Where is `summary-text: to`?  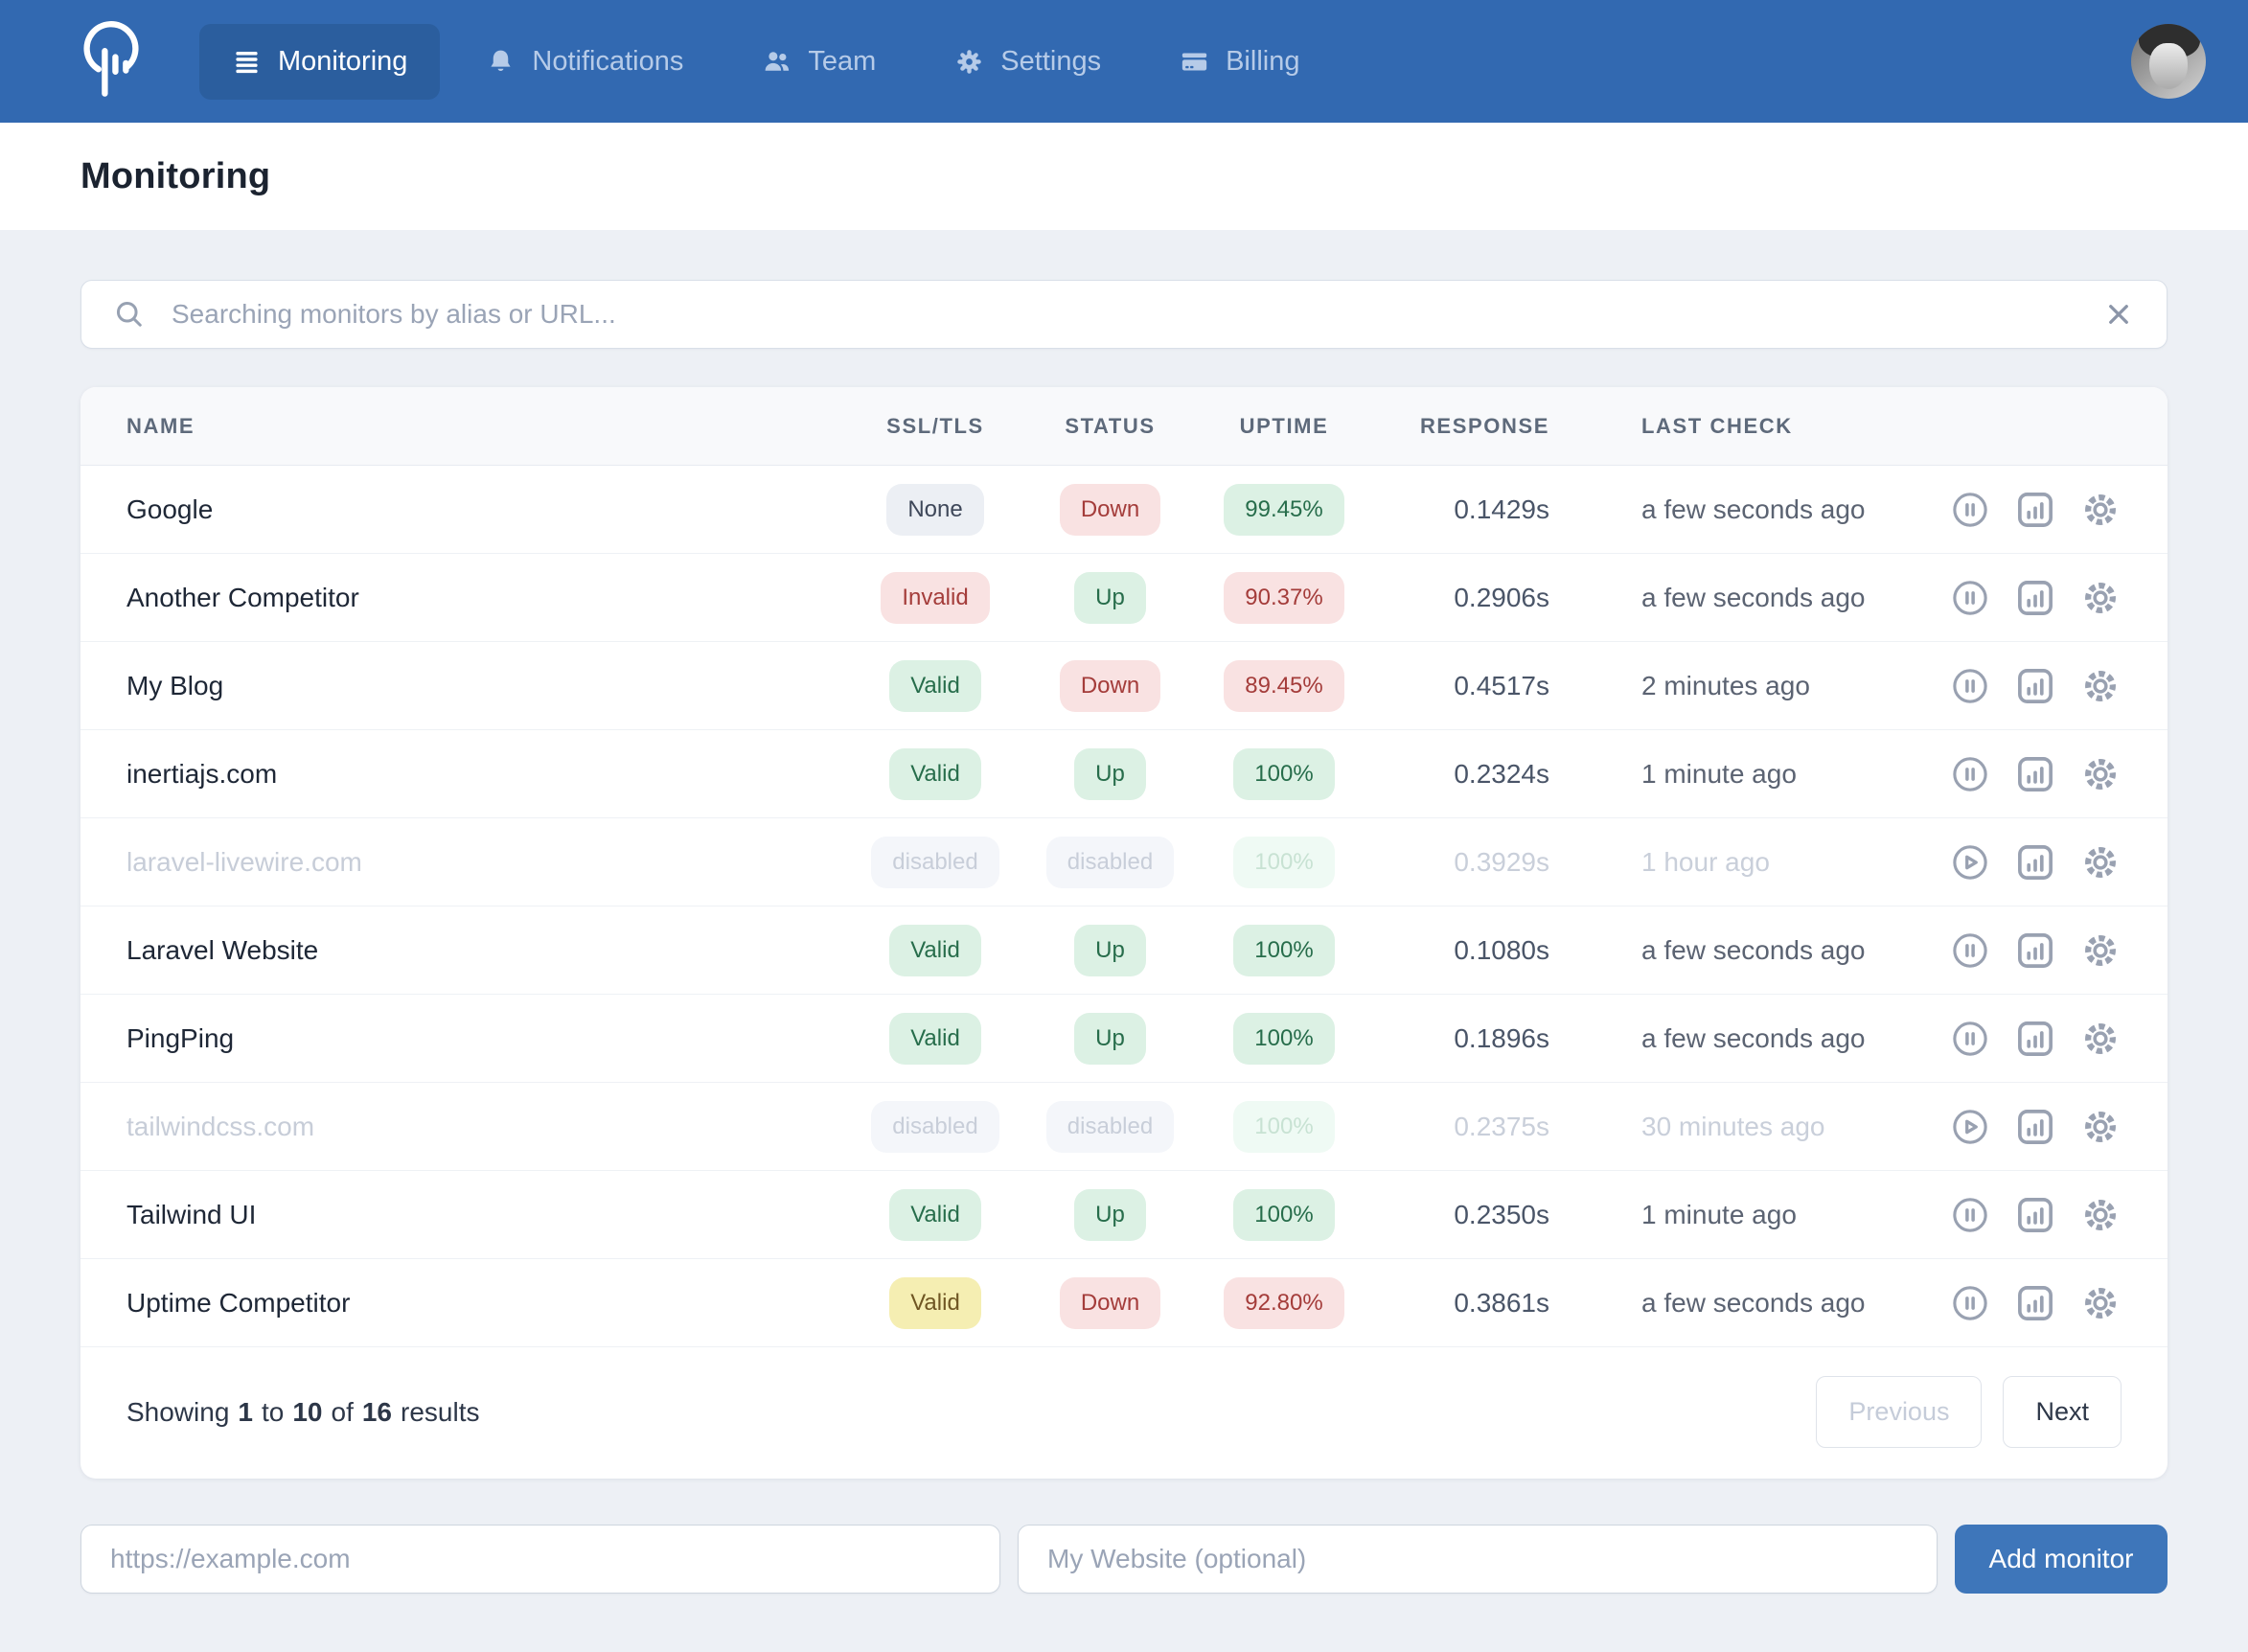
summary-text: to is located at coordinates (273, 1411).